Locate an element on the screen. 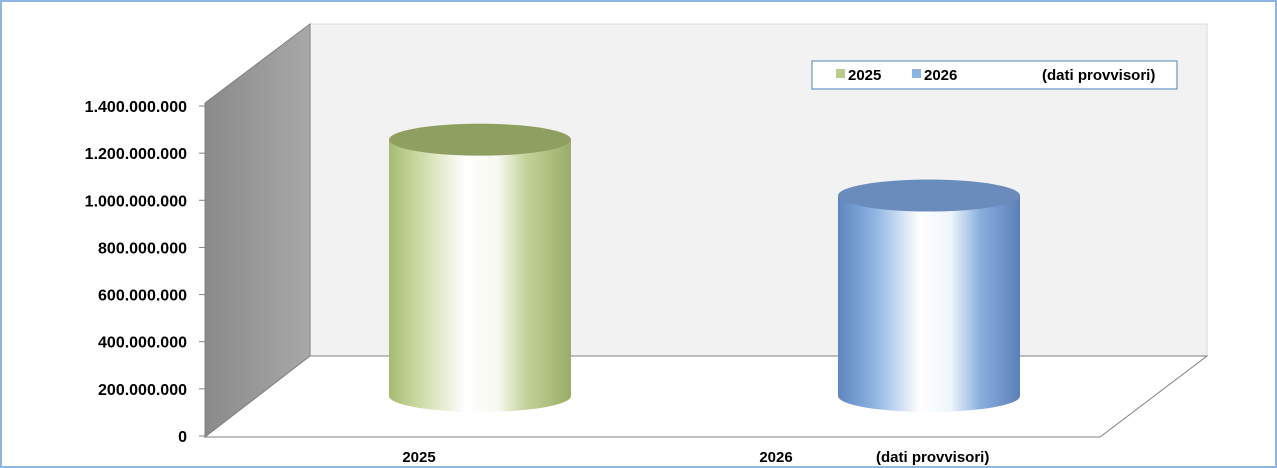  legend-box is located at coordinates (994, 75).